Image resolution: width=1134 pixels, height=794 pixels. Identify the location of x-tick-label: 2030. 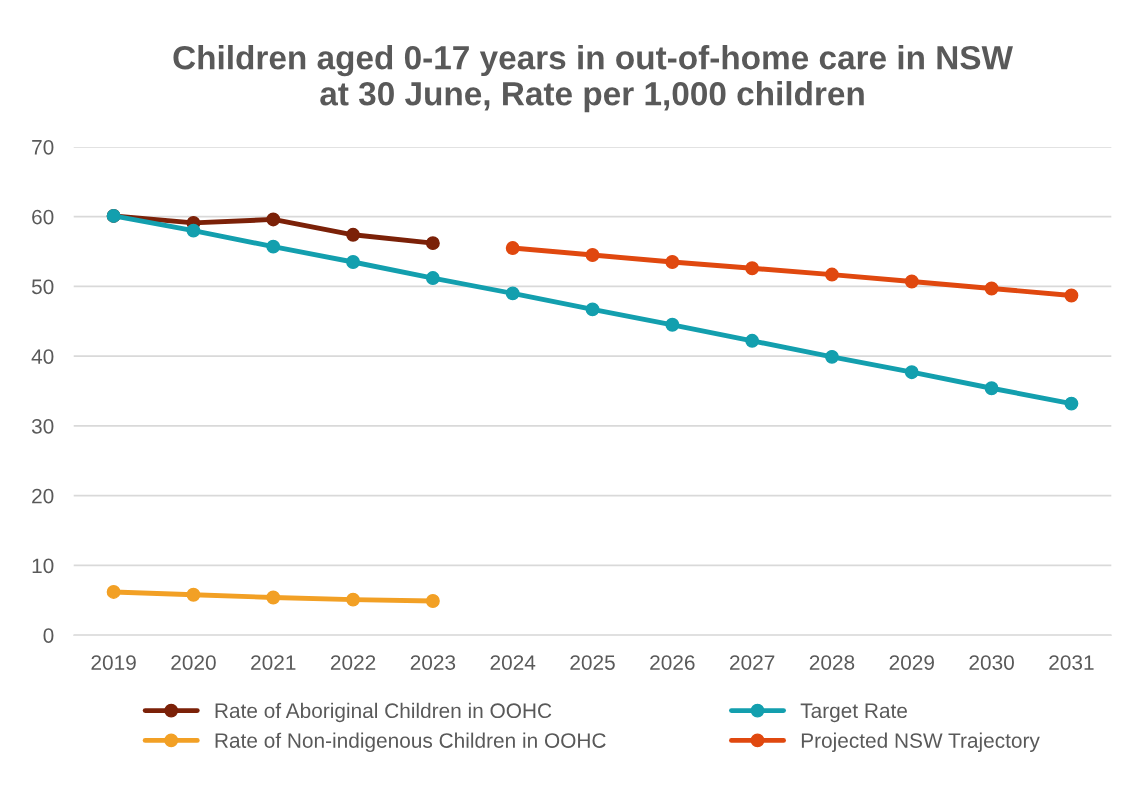
(991, 662).